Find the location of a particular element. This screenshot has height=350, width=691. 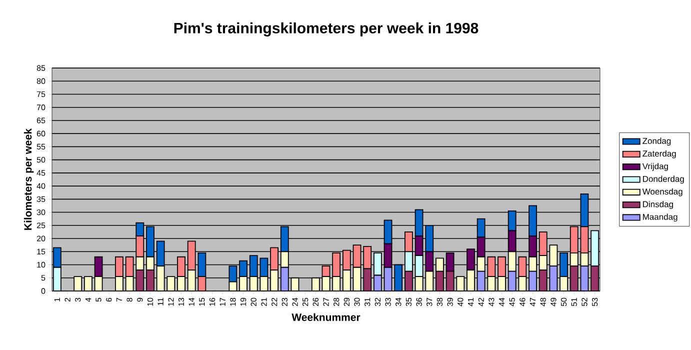

y-tick-label: 5 is located at coordinates (43, 278).